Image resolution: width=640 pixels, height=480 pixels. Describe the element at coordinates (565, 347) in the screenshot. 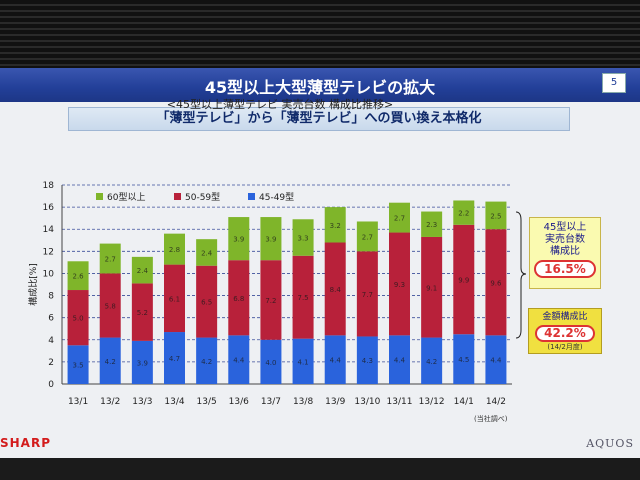

I see `amount-note: (14/2月度)` at that location.